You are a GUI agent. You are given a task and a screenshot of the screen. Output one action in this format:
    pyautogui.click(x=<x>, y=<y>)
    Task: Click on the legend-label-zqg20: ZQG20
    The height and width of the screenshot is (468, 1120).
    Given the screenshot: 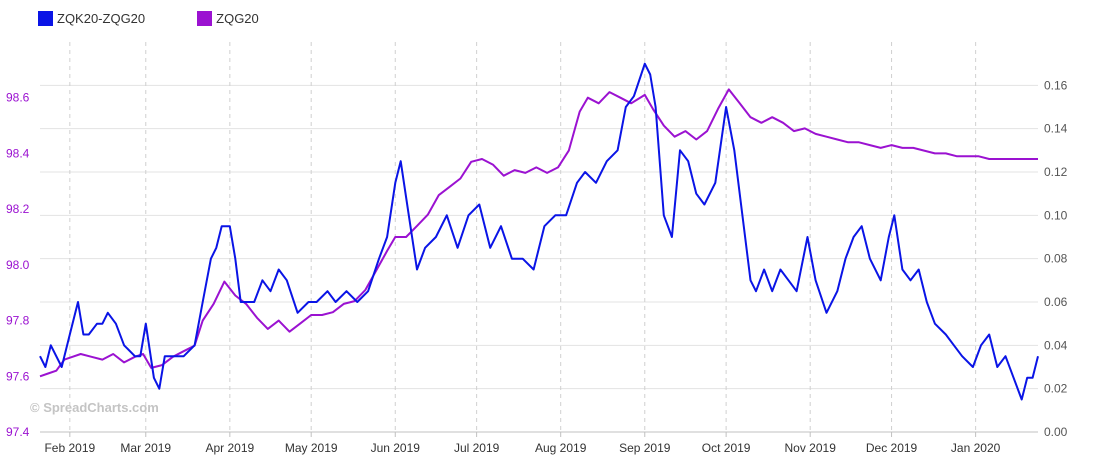 What is the action you would take?
    pyautogui.click(x=237, y=18)
    